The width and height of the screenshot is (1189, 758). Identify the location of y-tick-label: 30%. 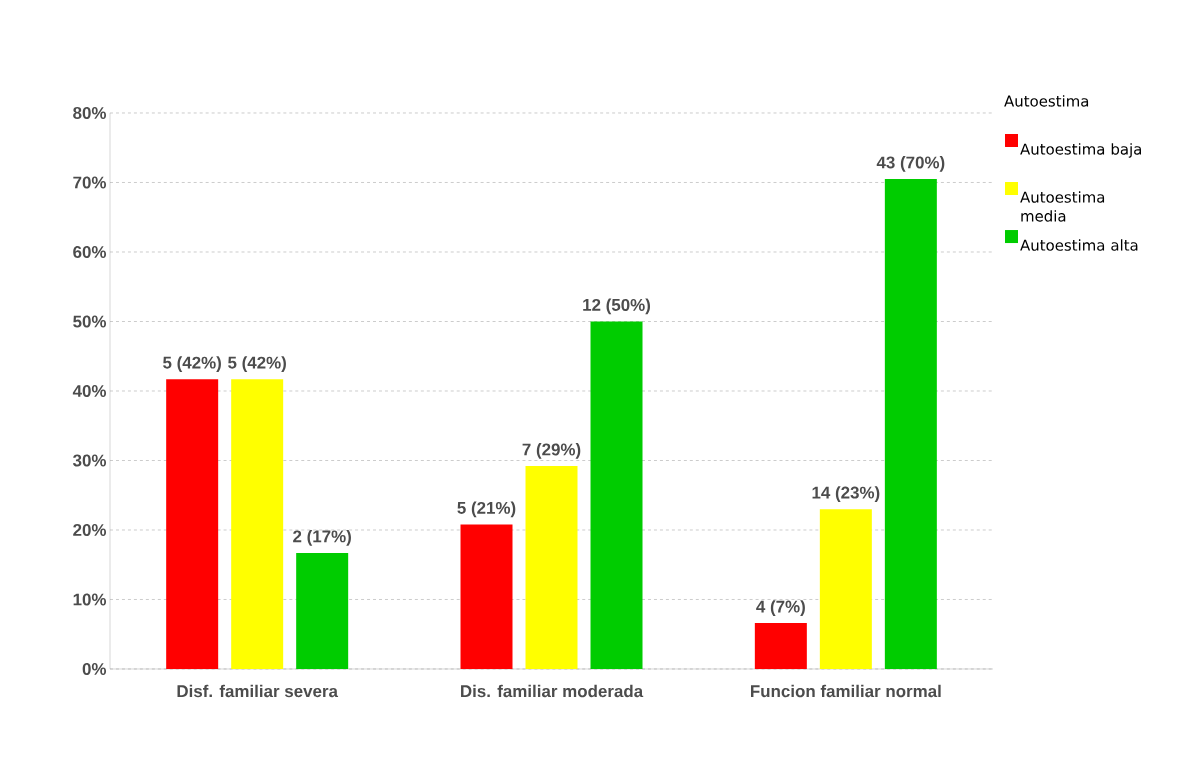
(89, 460).